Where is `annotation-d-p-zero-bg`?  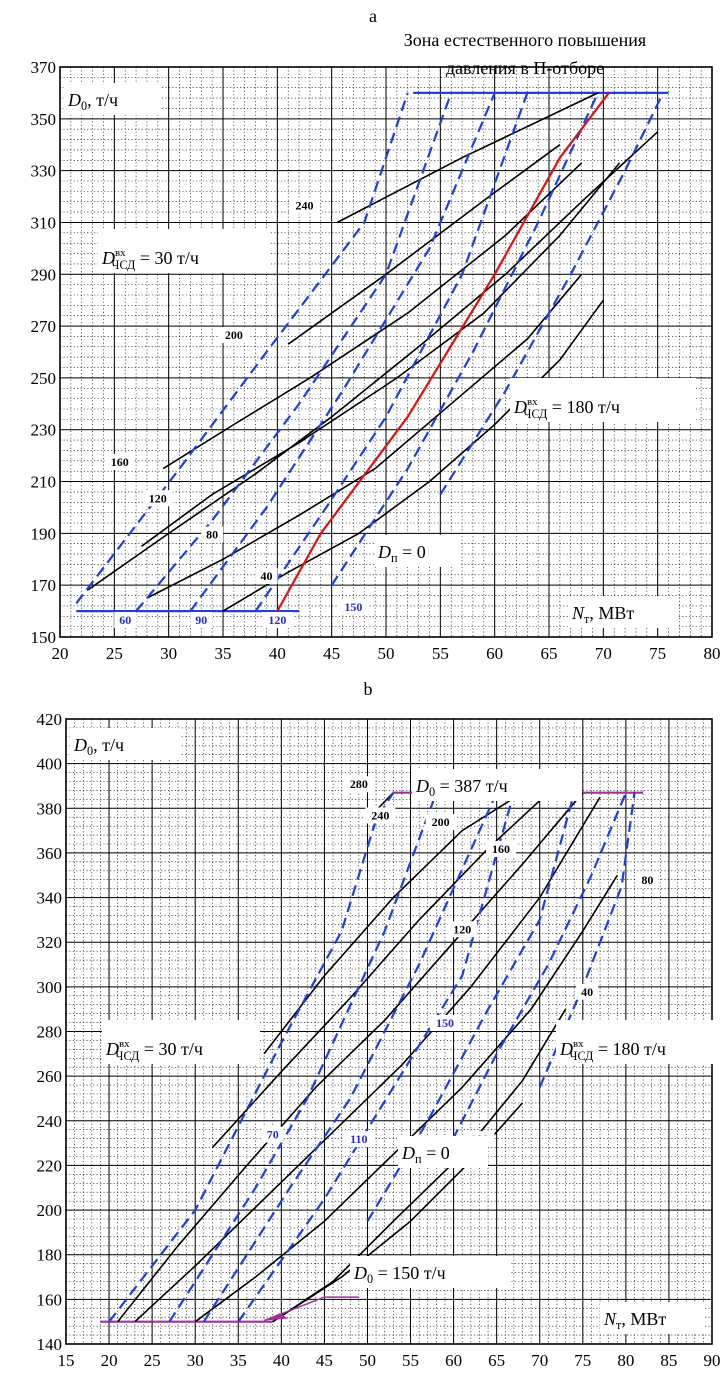 annotation-d-p-zero-bg is located at coordinates (417, 551).